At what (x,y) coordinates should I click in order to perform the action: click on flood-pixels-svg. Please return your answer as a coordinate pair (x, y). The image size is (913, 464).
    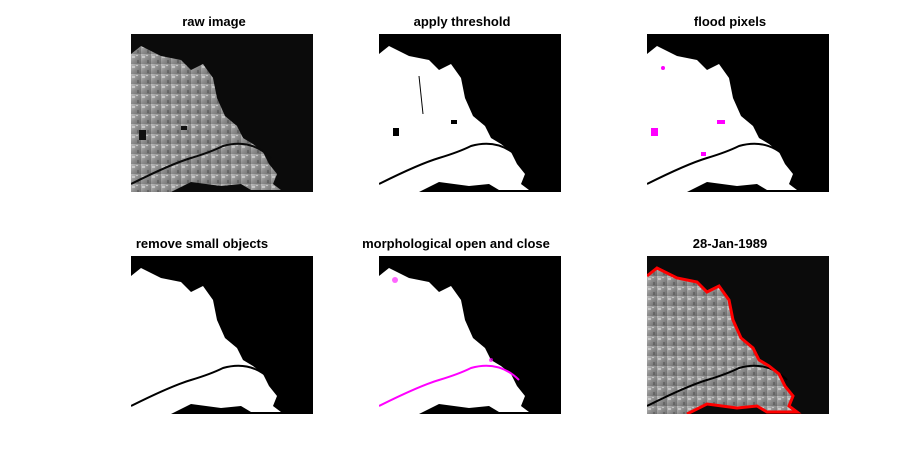
    Looking at the image, I should click on (738, 113).